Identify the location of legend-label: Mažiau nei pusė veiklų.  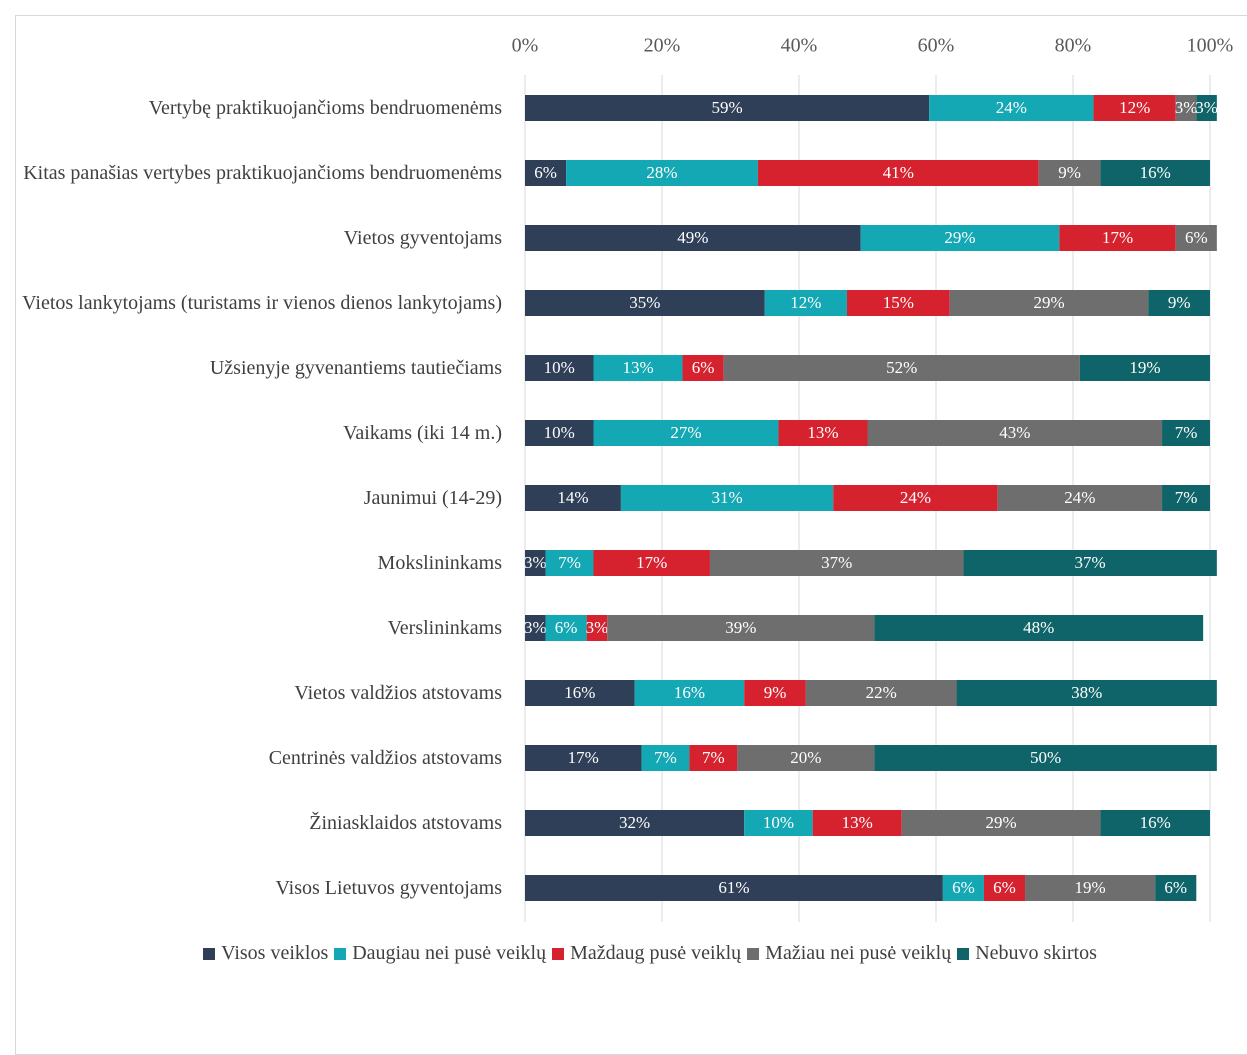
(858, 953).